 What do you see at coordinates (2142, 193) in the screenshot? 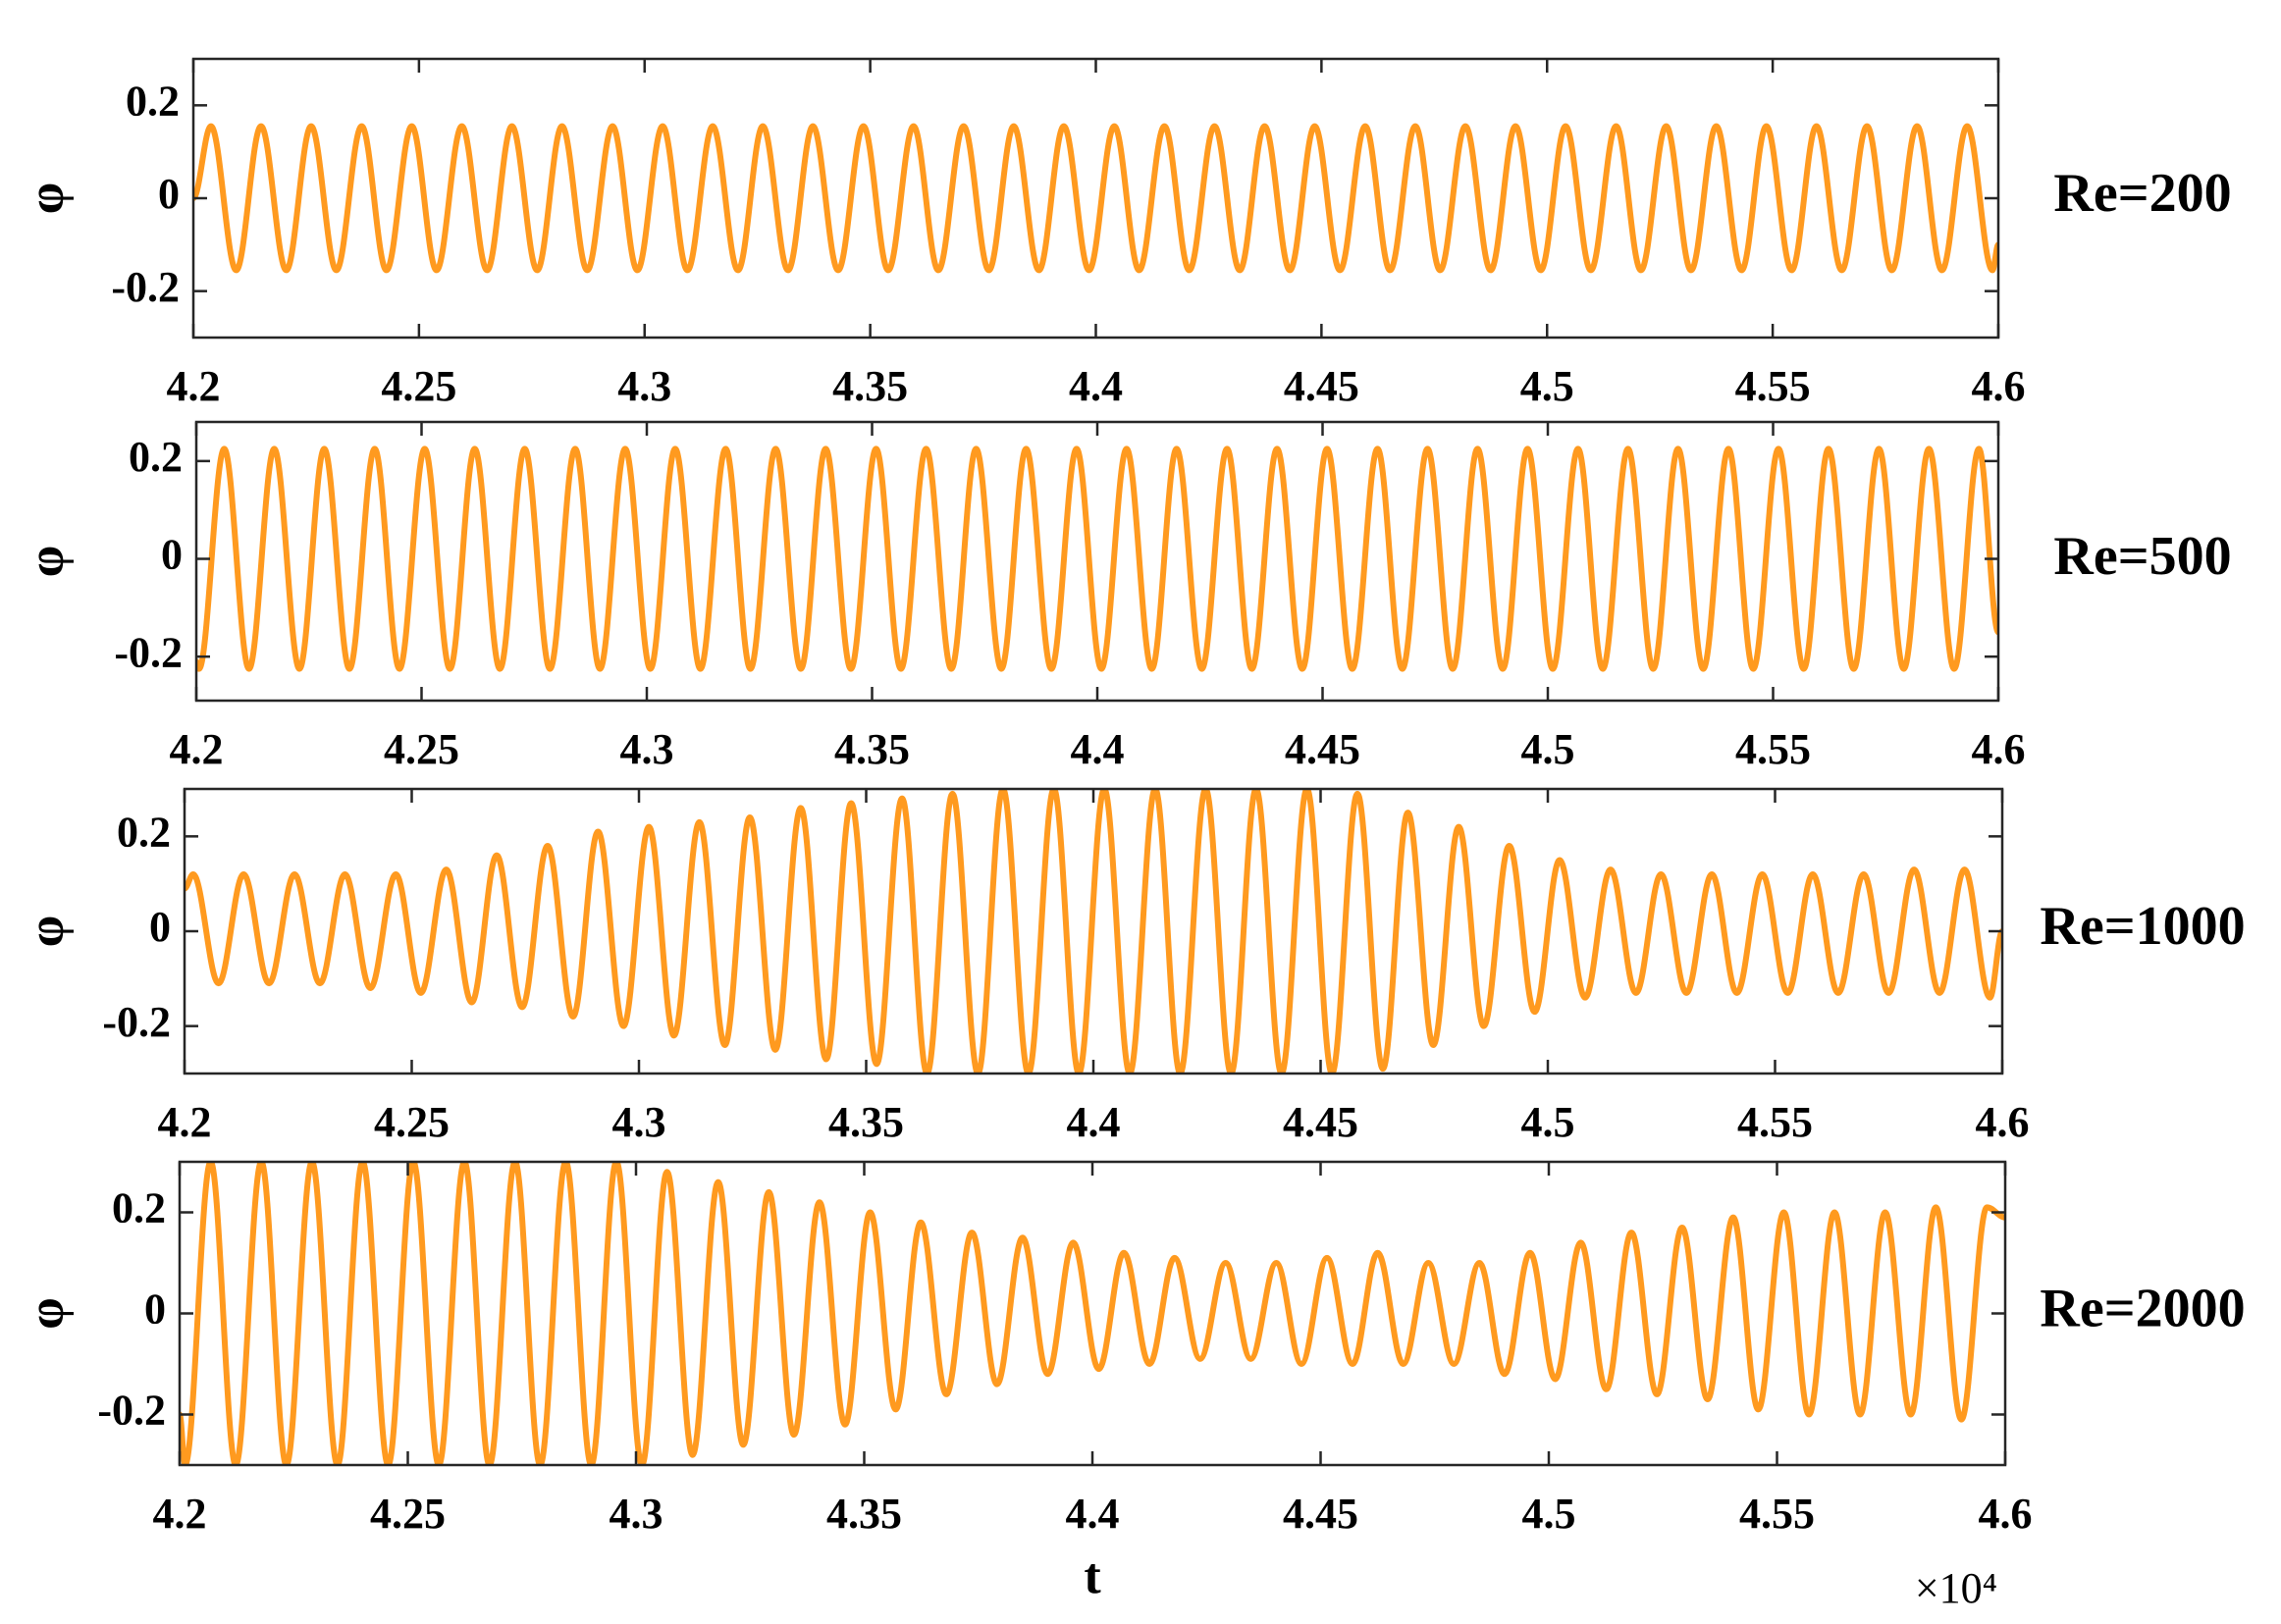
I see `re-annotation: Re=200` at bounding box center [2142, 193].